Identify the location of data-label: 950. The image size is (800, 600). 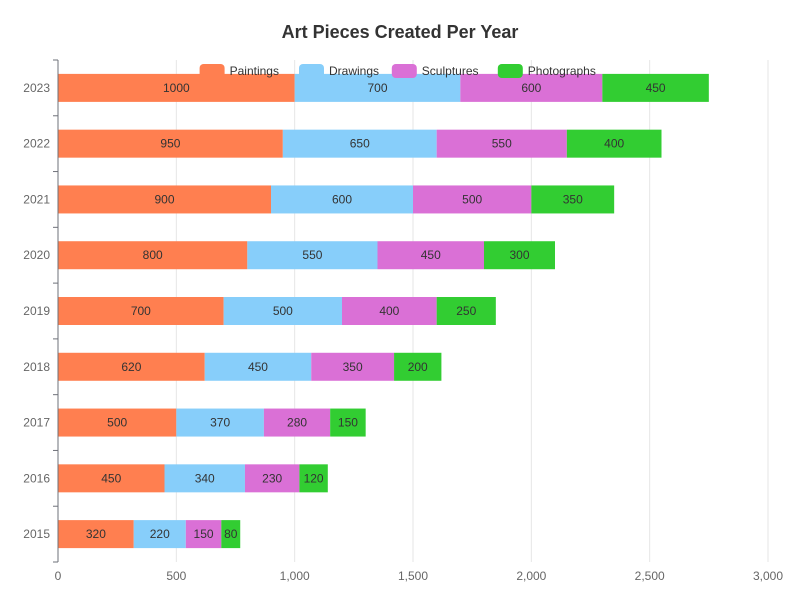
(170, 144).